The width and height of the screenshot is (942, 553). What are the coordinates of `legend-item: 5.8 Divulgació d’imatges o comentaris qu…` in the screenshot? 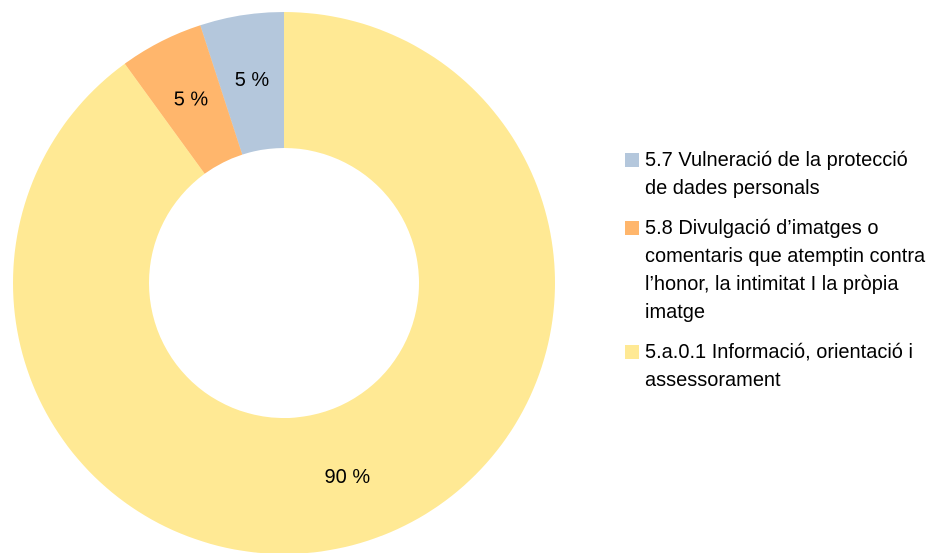 It's located at (777, 270).